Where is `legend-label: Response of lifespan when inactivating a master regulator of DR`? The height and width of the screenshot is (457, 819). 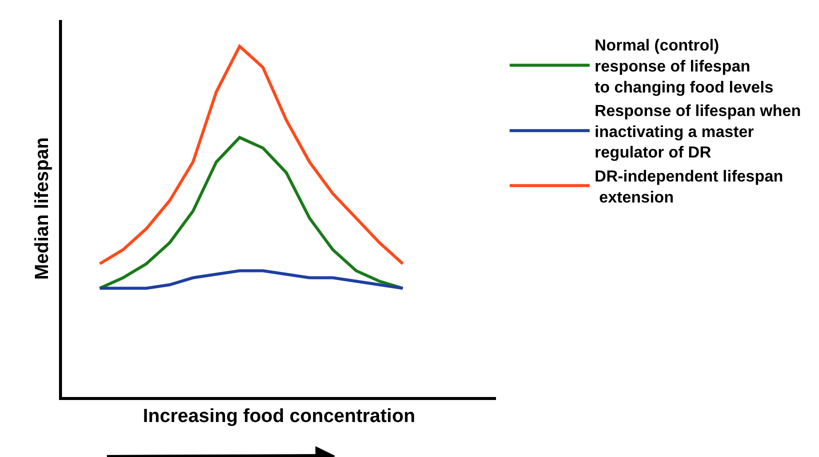 legend-label: Response of lifespan when inactivating a master regulator of DR is located at coordinates (697, 132).